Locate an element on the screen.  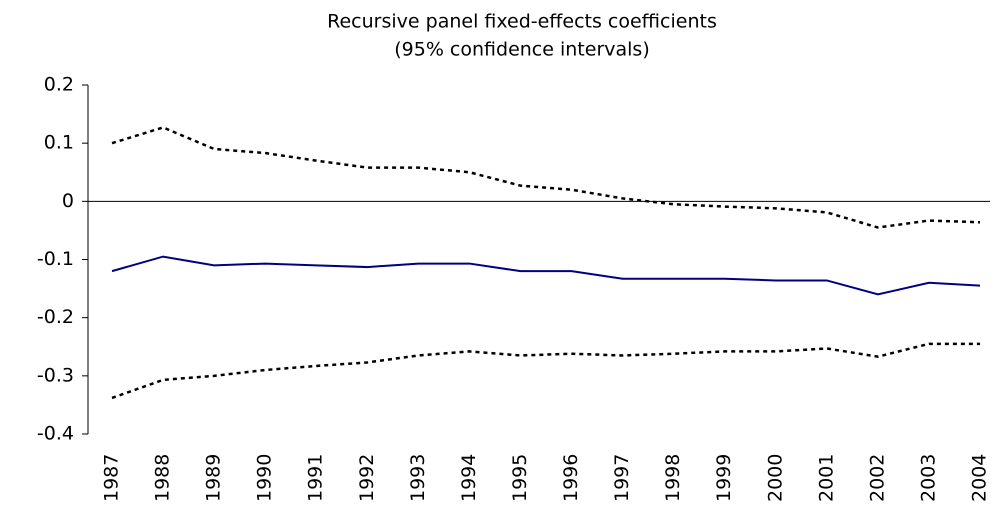
x-tick-label: 1995 is located at coordinates (520, 478).